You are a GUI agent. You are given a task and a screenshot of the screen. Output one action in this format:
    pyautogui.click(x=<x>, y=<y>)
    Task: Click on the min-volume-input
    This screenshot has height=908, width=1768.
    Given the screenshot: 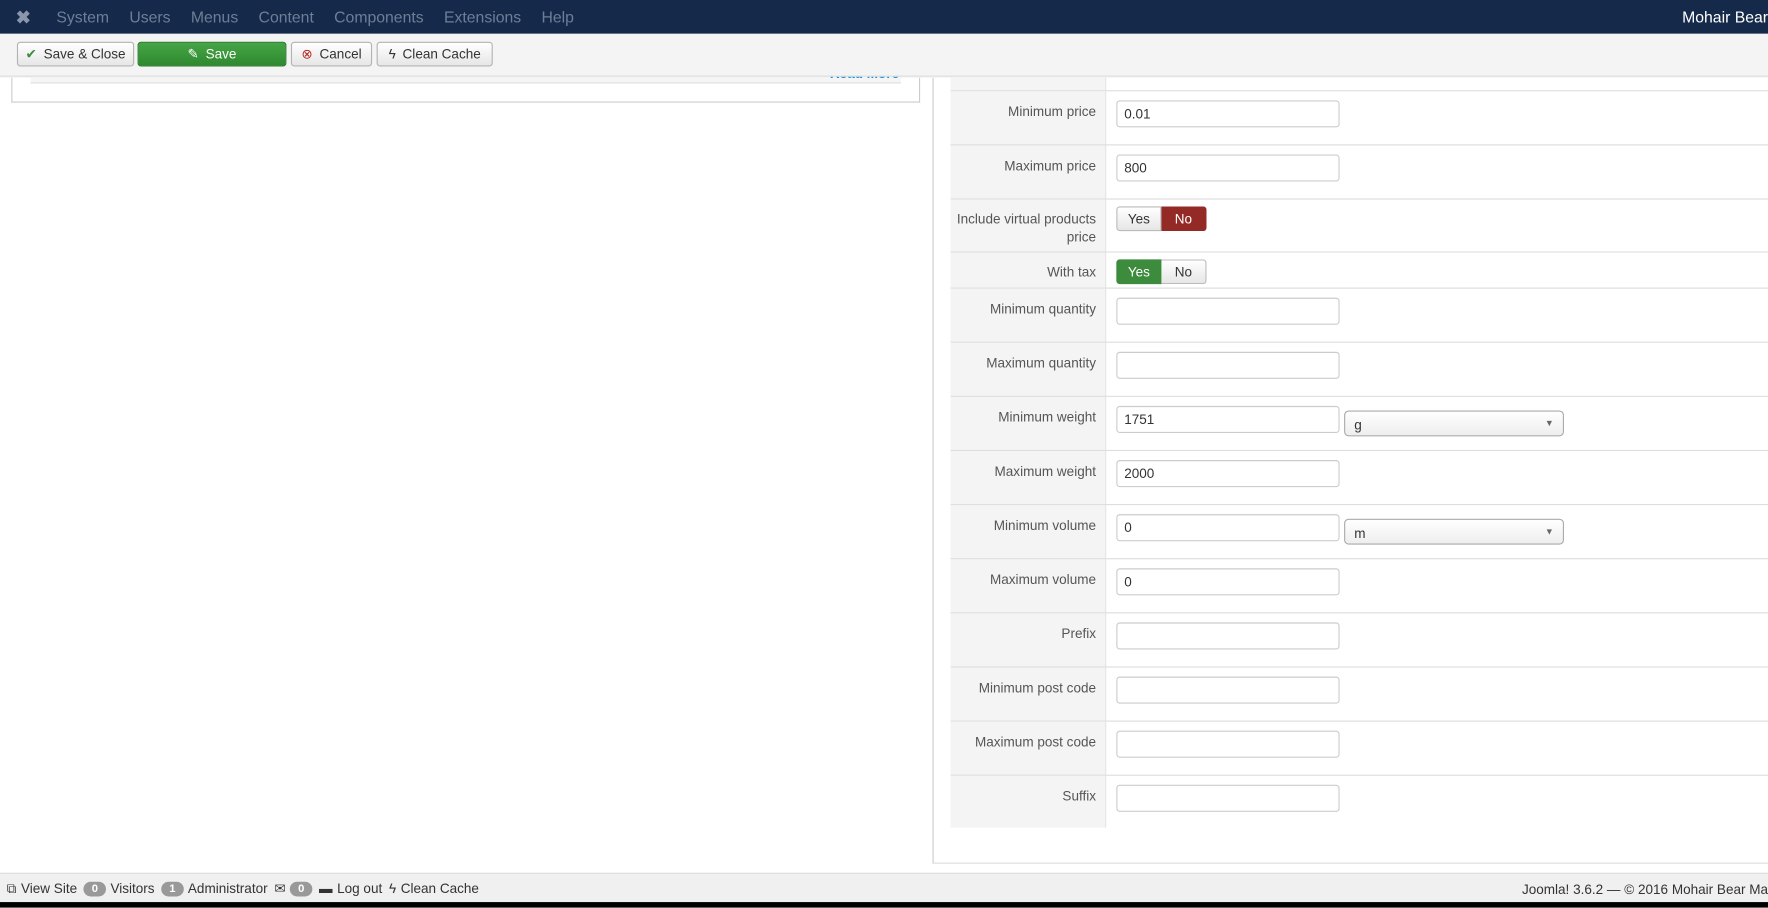 What is the action you would take?
    pyautogui.click(x=1228, y=528)
    